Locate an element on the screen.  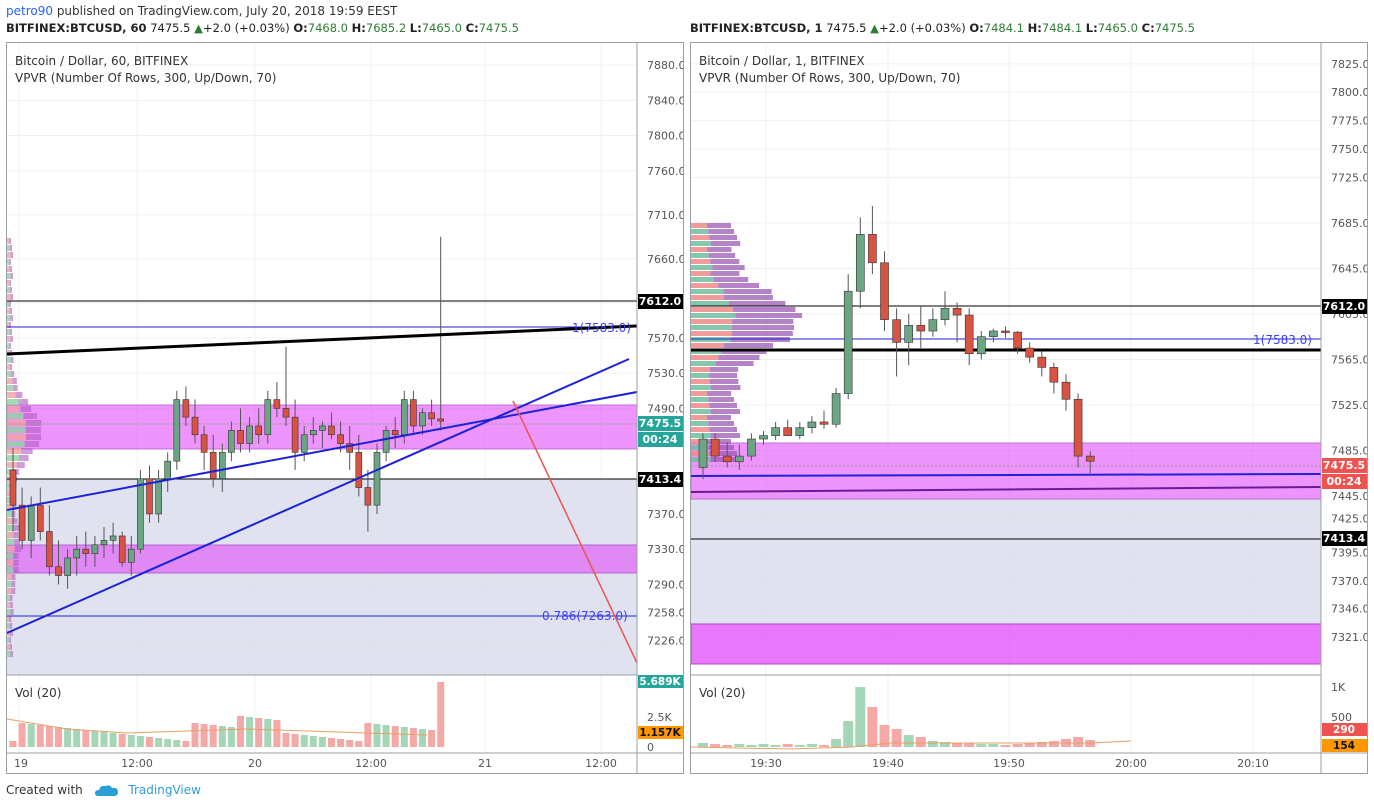
price-tick: 7290.0 is located at coordinates (665, 584).